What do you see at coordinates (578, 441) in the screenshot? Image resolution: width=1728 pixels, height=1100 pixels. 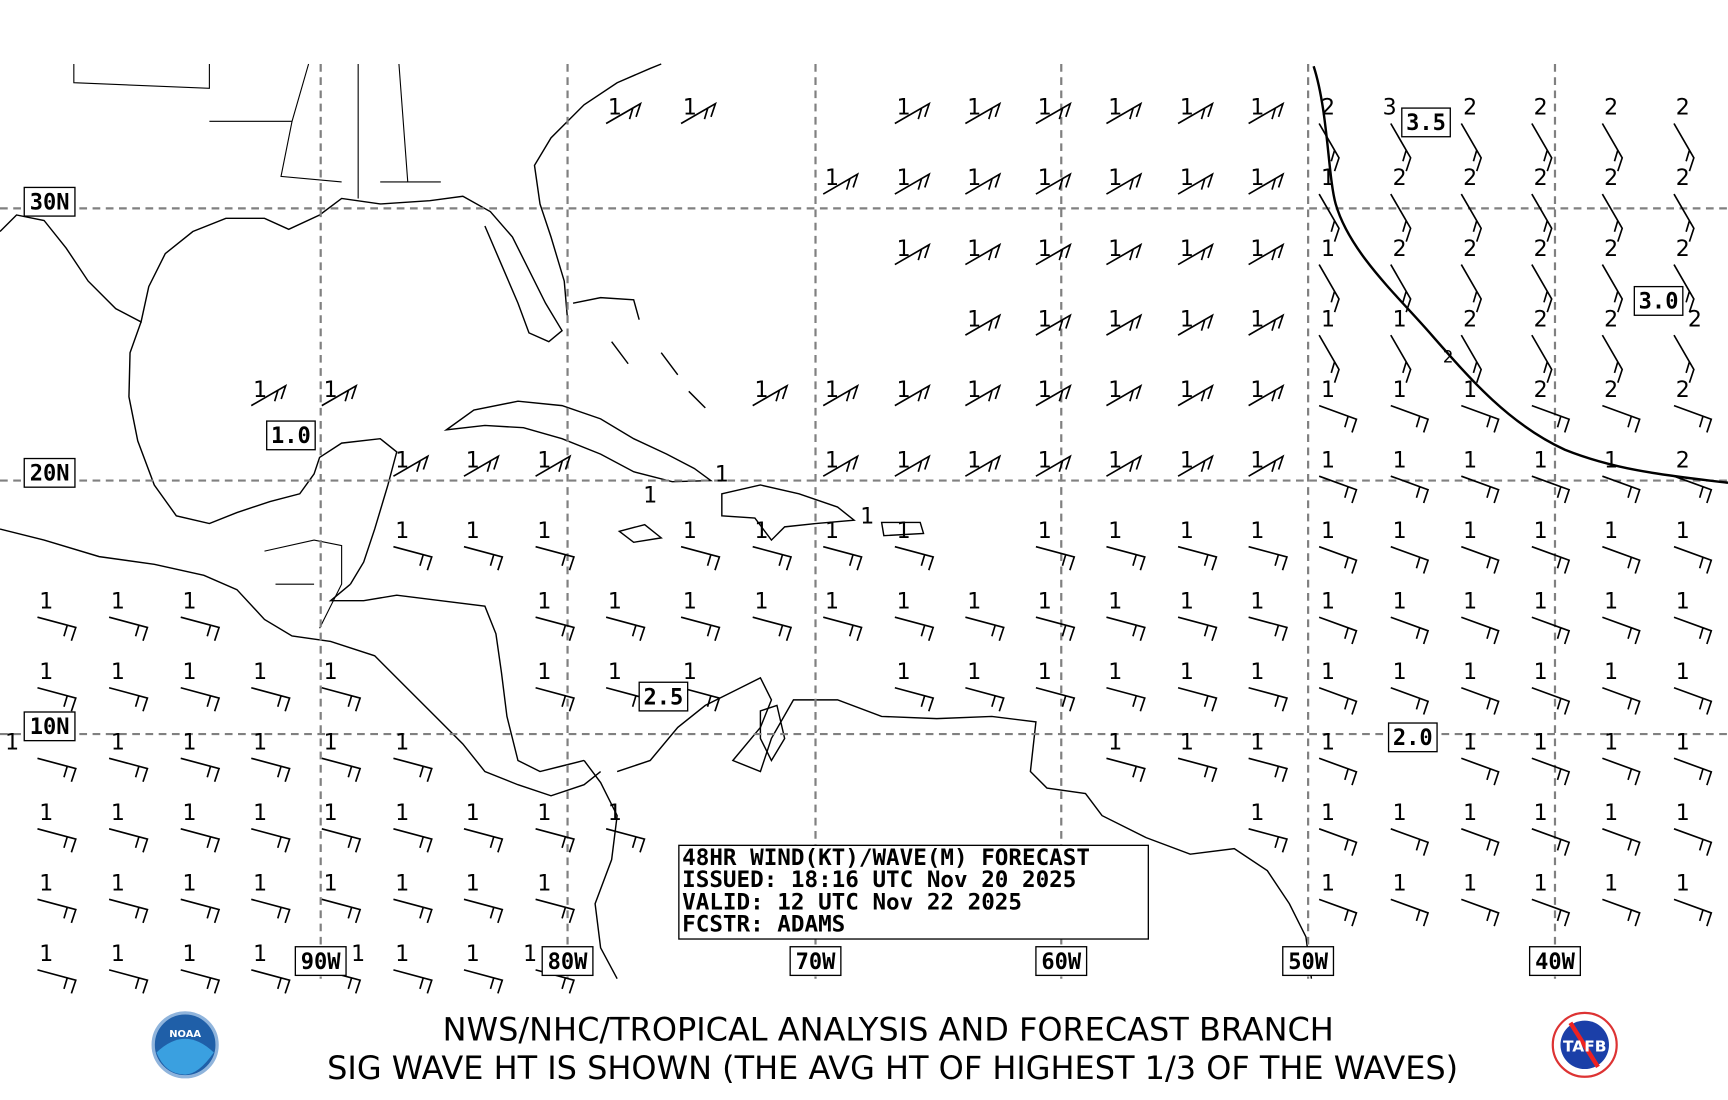 I see `cuba` at bounding box center [578, 441].